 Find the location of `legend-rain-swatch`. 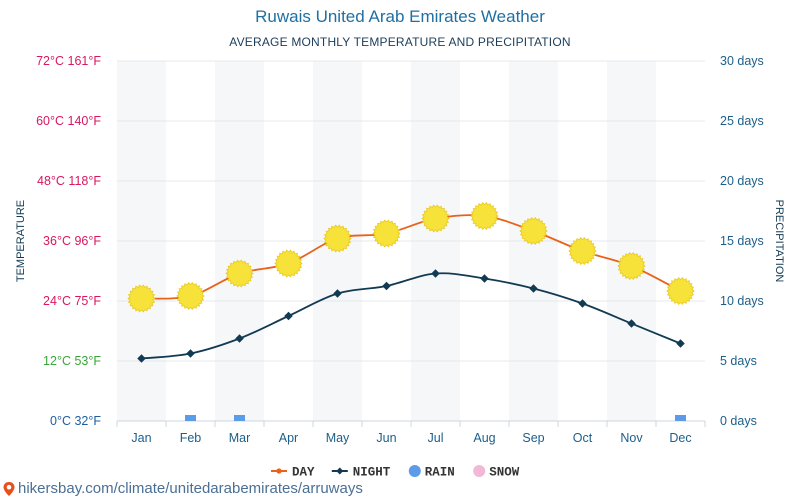

legend-rain-swatch is located at coordinates (414, 471).